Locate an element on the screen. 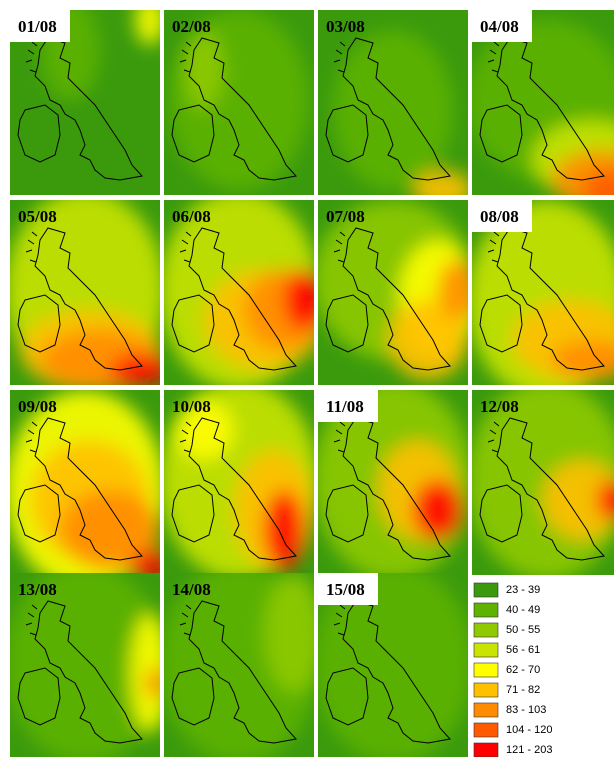 The width and height of the screenshot is (614, 757). map-panel: 09/08 is located at coordinates (85, 482).